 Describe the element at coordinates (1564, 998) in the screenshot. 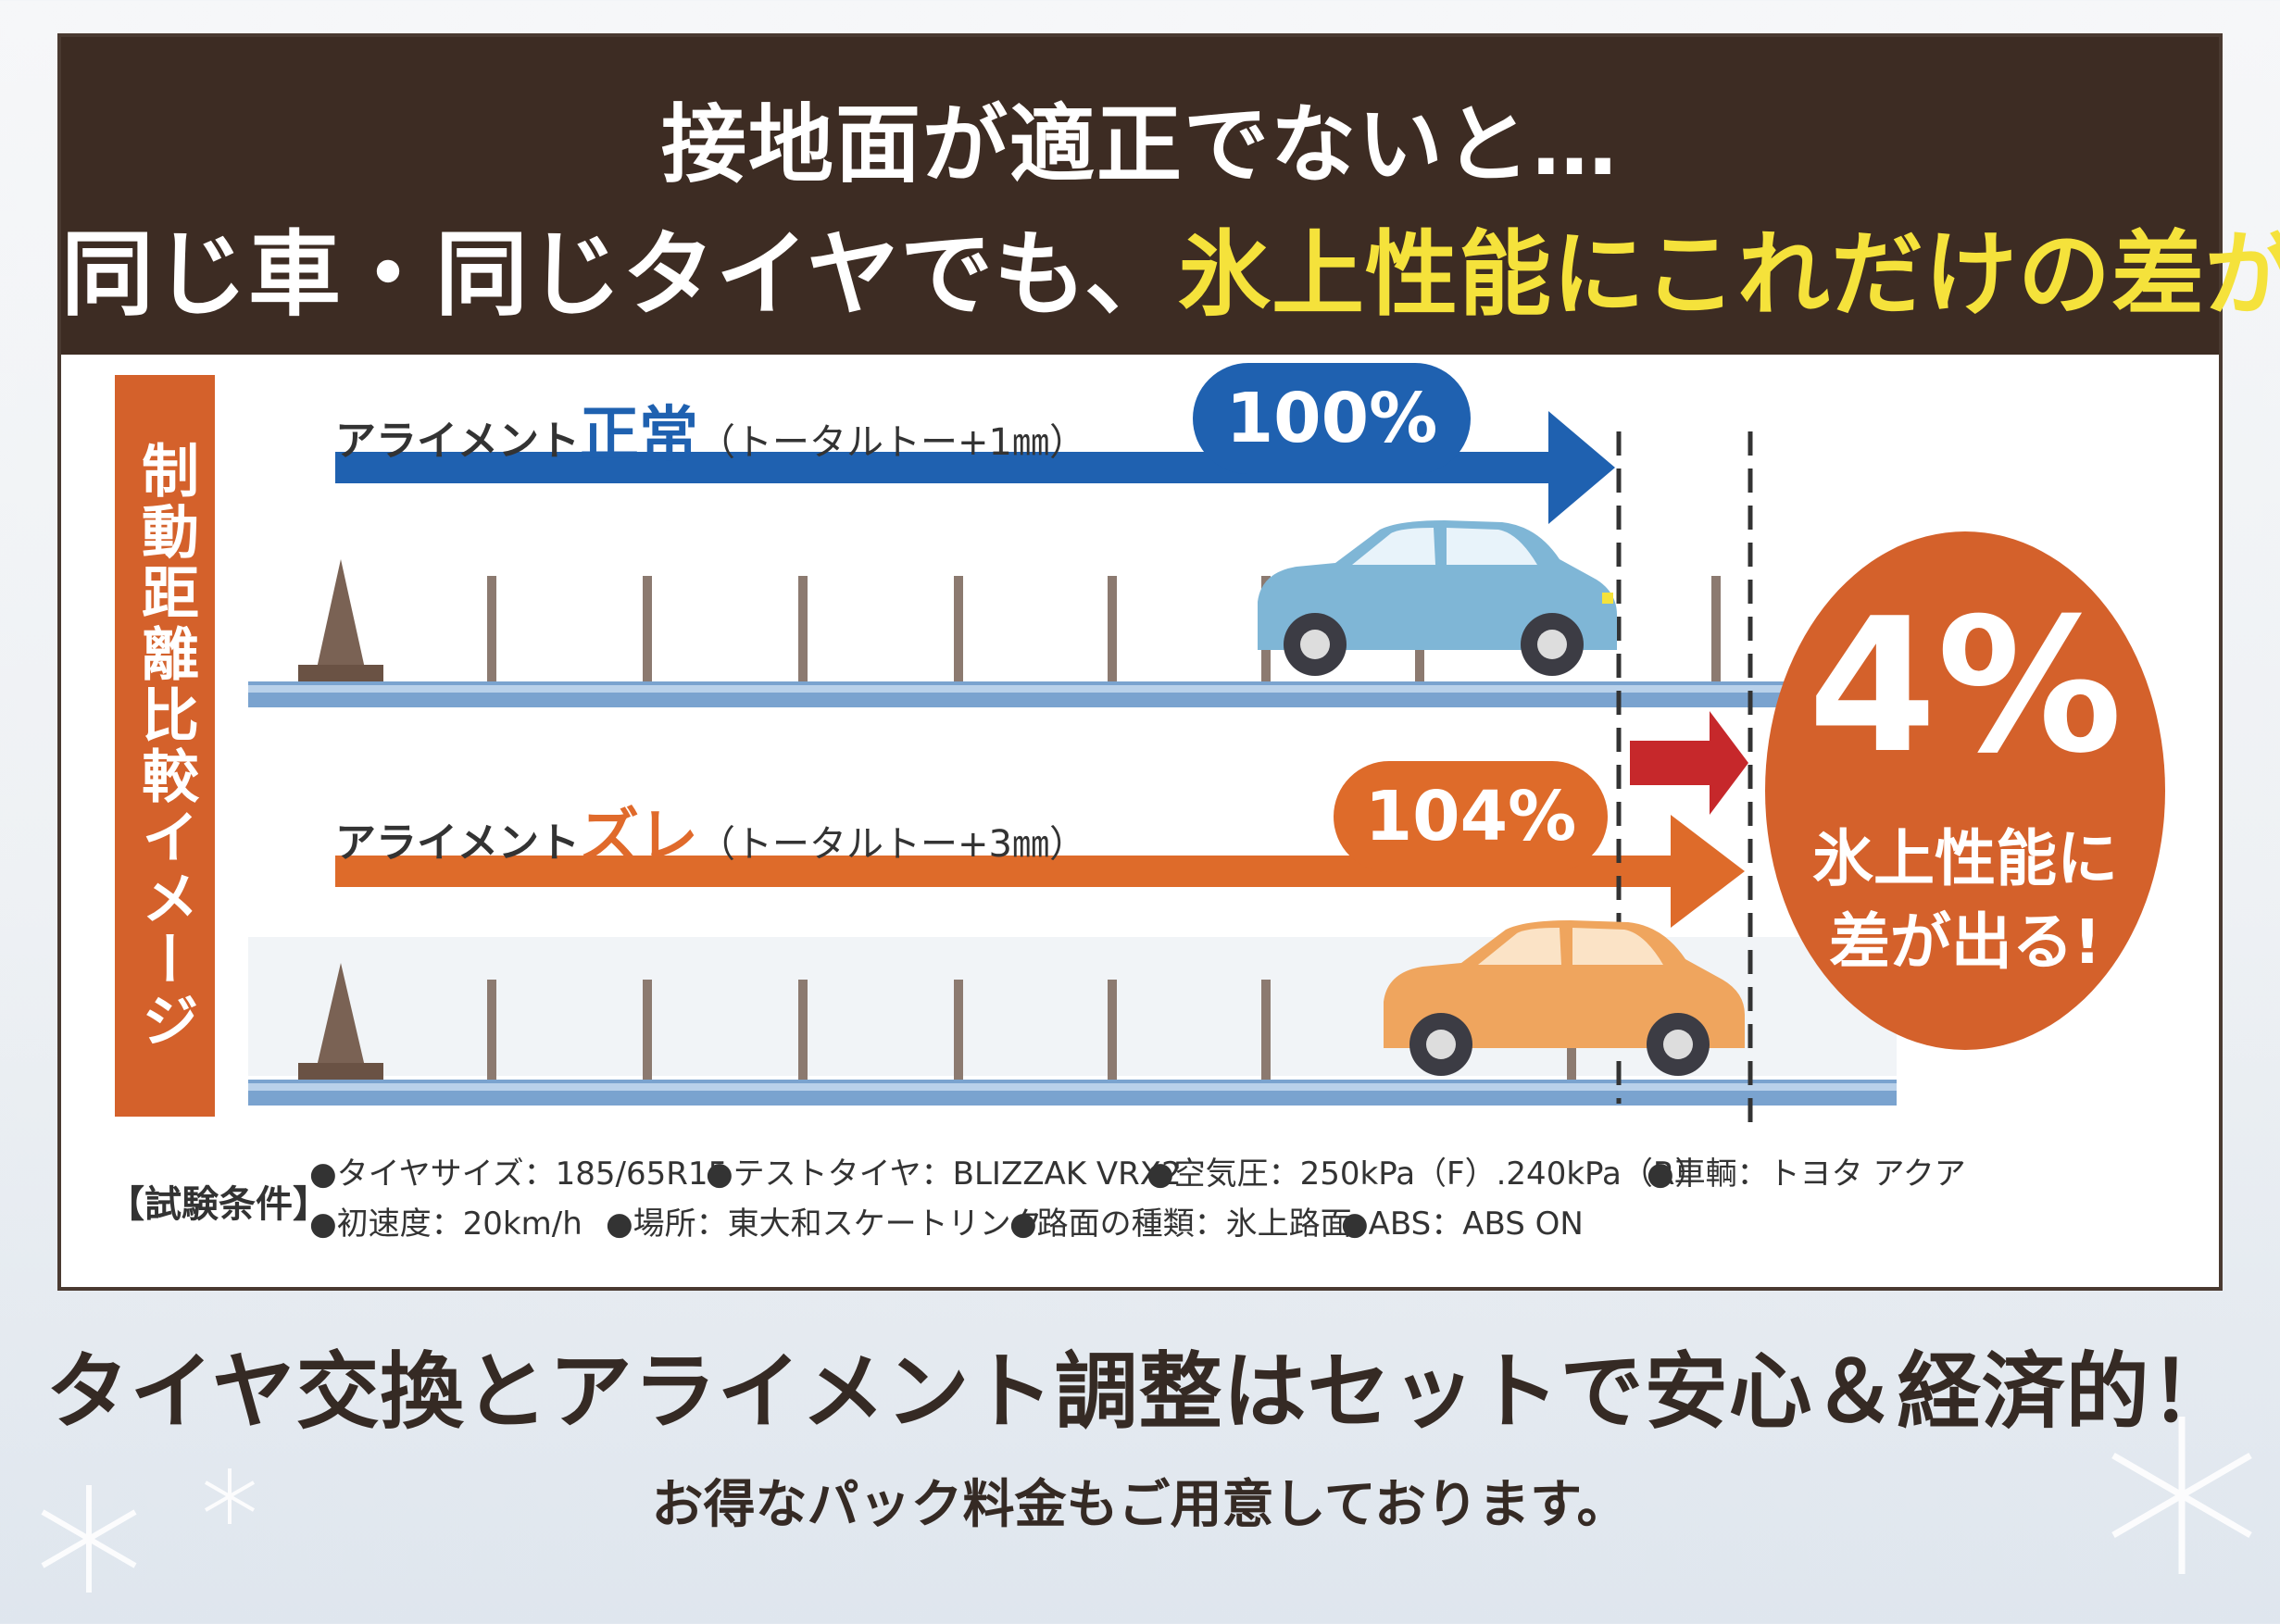

I see `car-icon-shifted` at that location.